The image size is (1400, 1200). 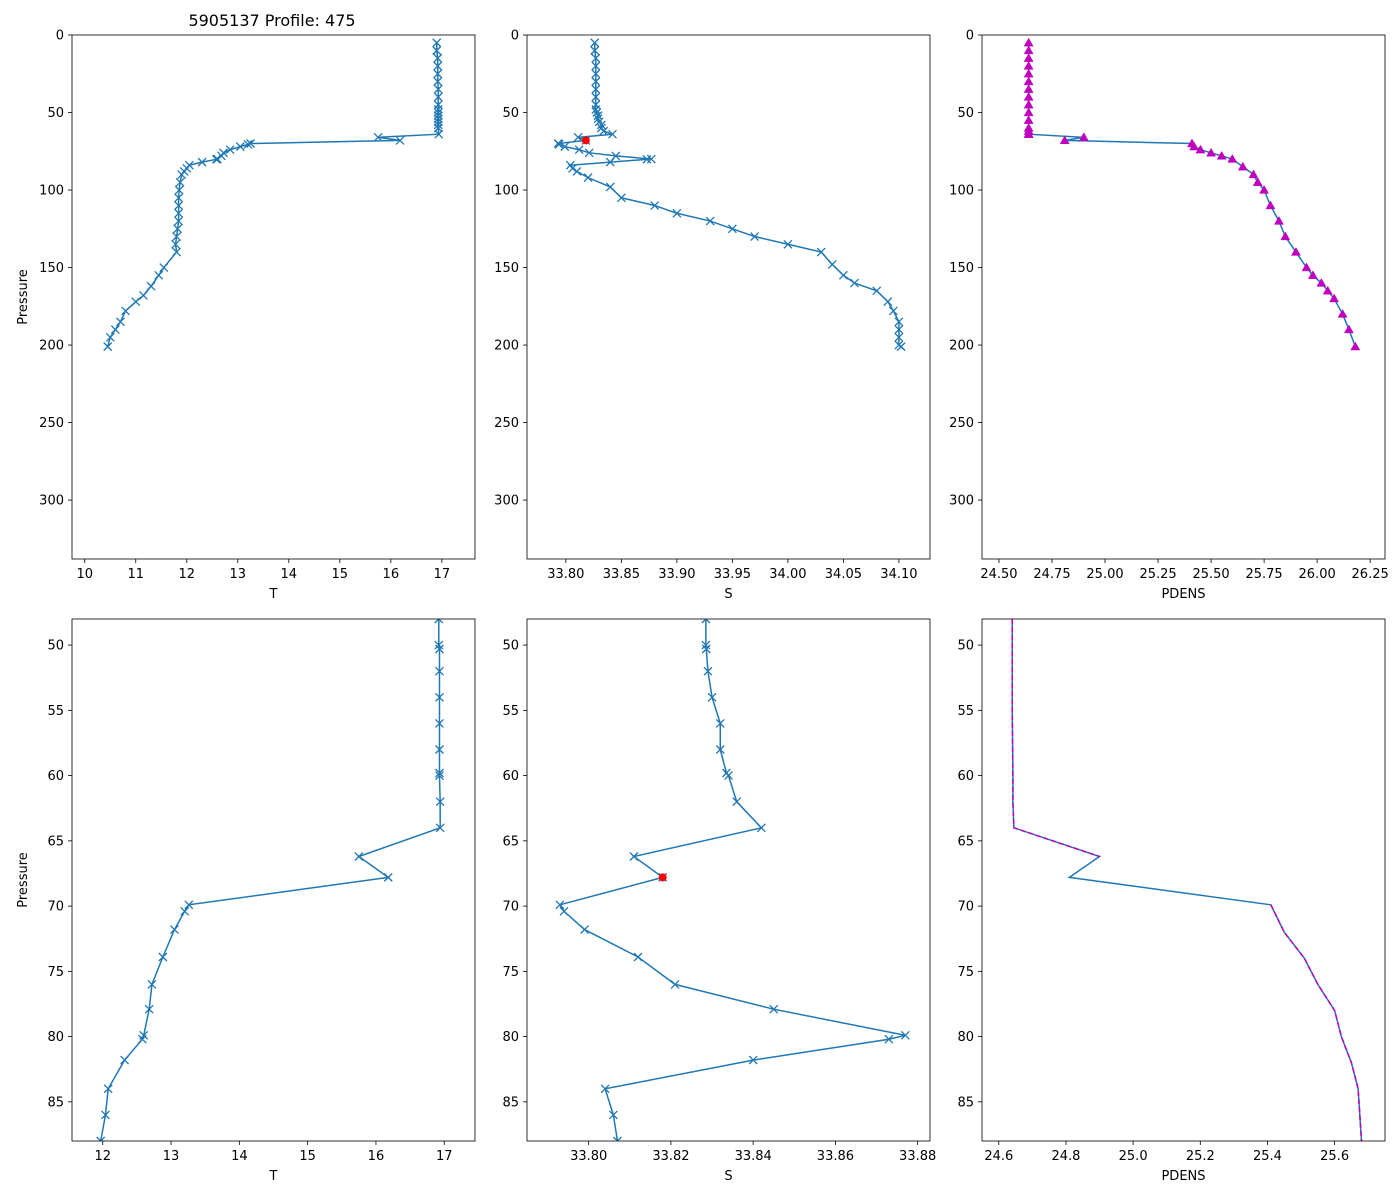 What do you see at coordinates (506, 268) in the screenshot?
I see `y-tick-label: 150` at bounding box center [506, 268].